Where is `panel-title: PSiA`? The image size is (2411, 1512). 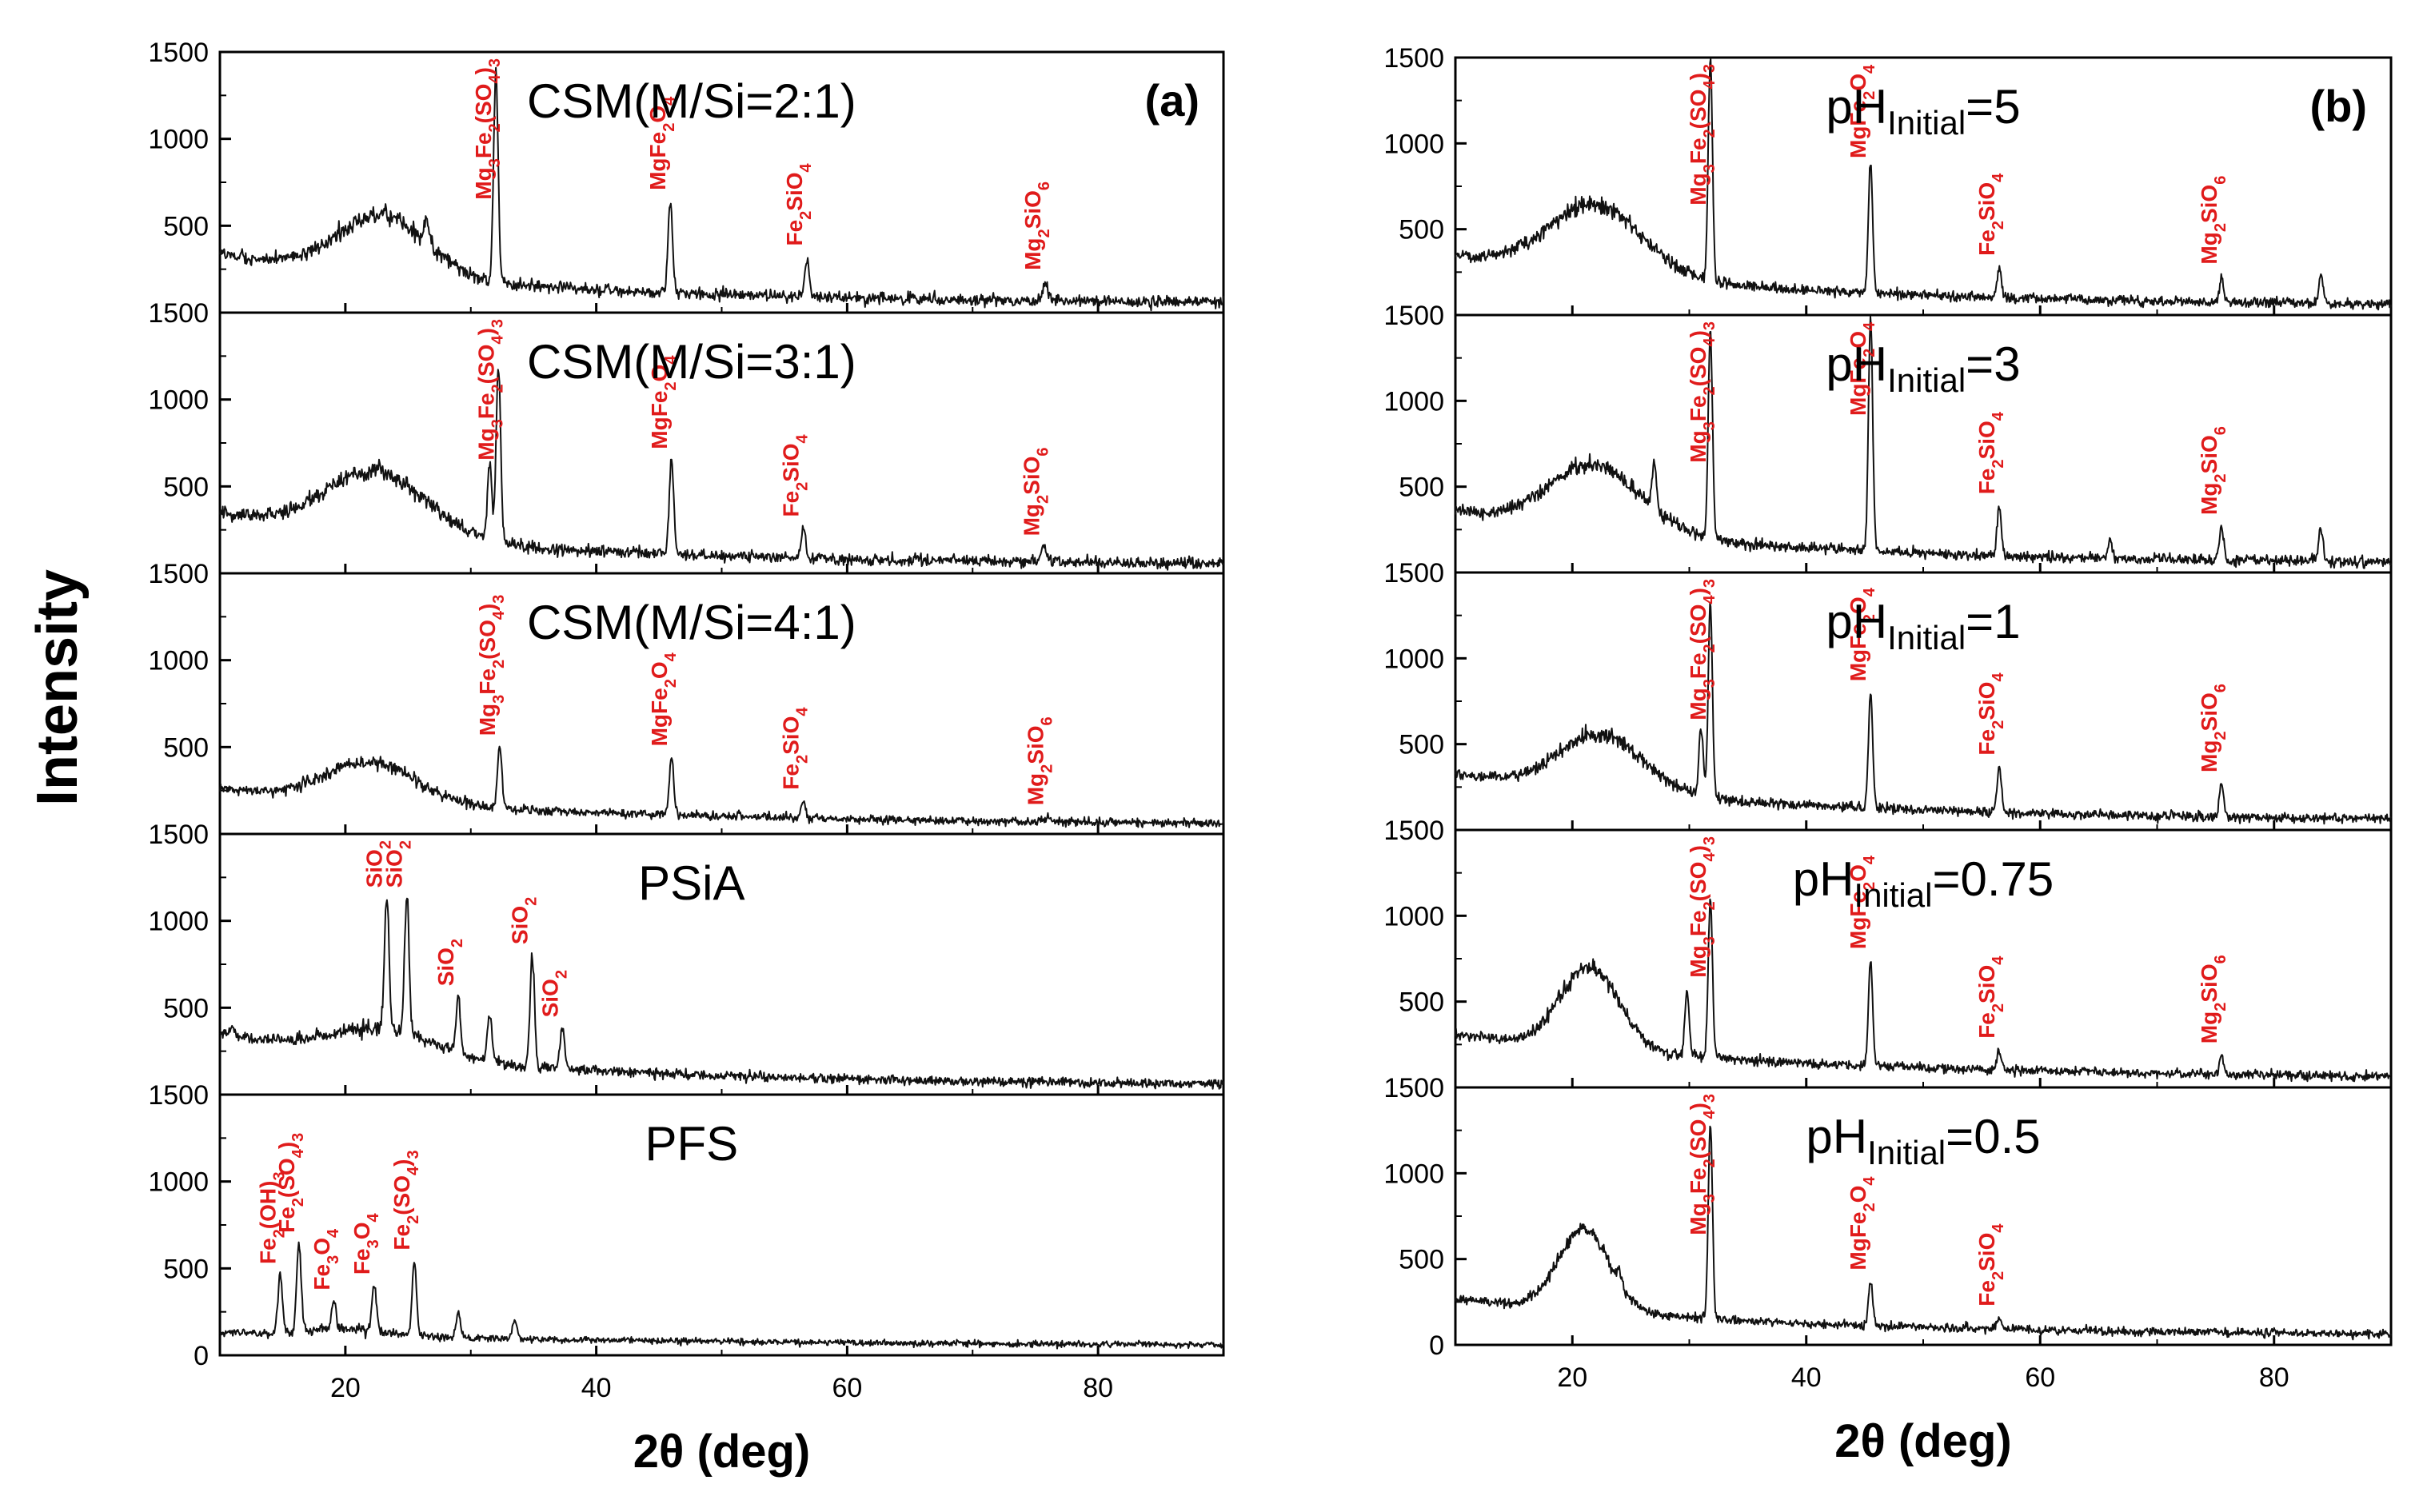 panel-title: PSiA is located at coordinates (691, 883).